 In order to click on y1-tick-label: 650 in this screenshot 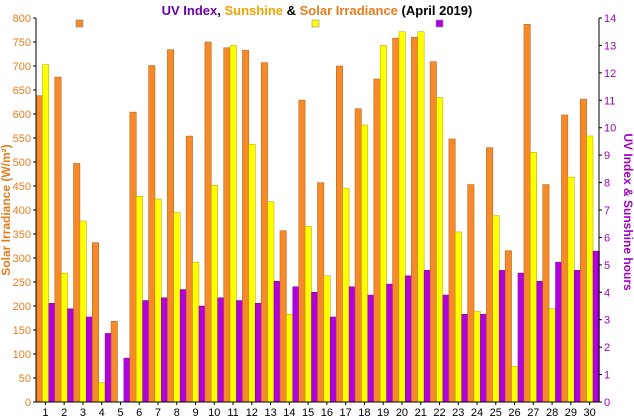, I will do `click(22, 91)`.